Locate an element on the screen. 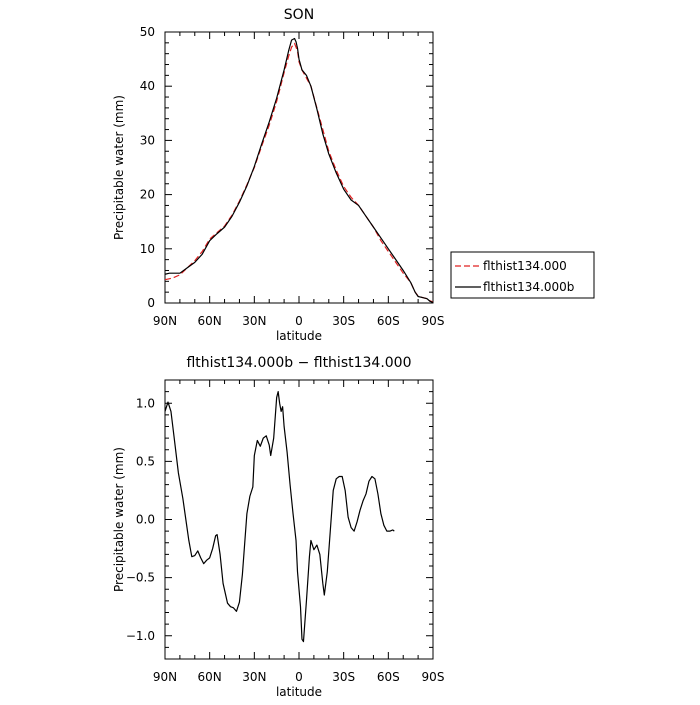  chart-title: SON is located at coordinates (299, 15).